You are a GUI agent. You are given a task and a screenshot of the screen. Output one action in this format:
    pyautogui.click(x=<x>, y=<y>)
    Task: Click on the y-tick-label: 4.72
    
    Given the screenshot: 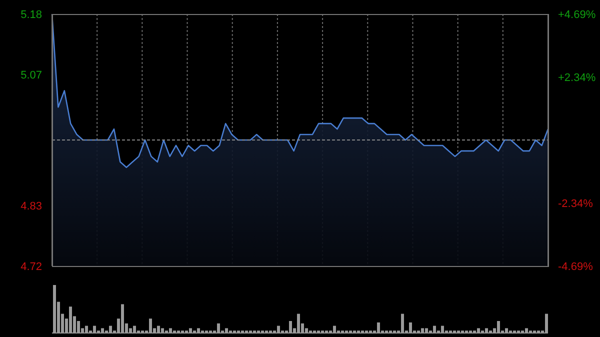 What is the action you would take?
    pyautogui.click(x=31, y=267)
    